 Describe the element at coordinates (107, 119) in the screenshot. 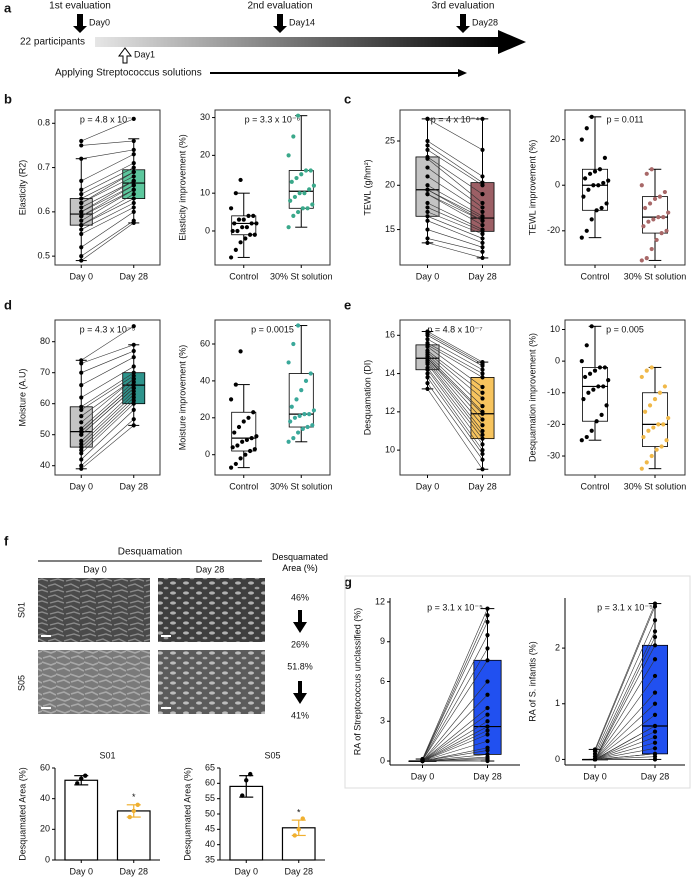

I see `p-value: p = 4.8 x 10⁻⁷` at that location.